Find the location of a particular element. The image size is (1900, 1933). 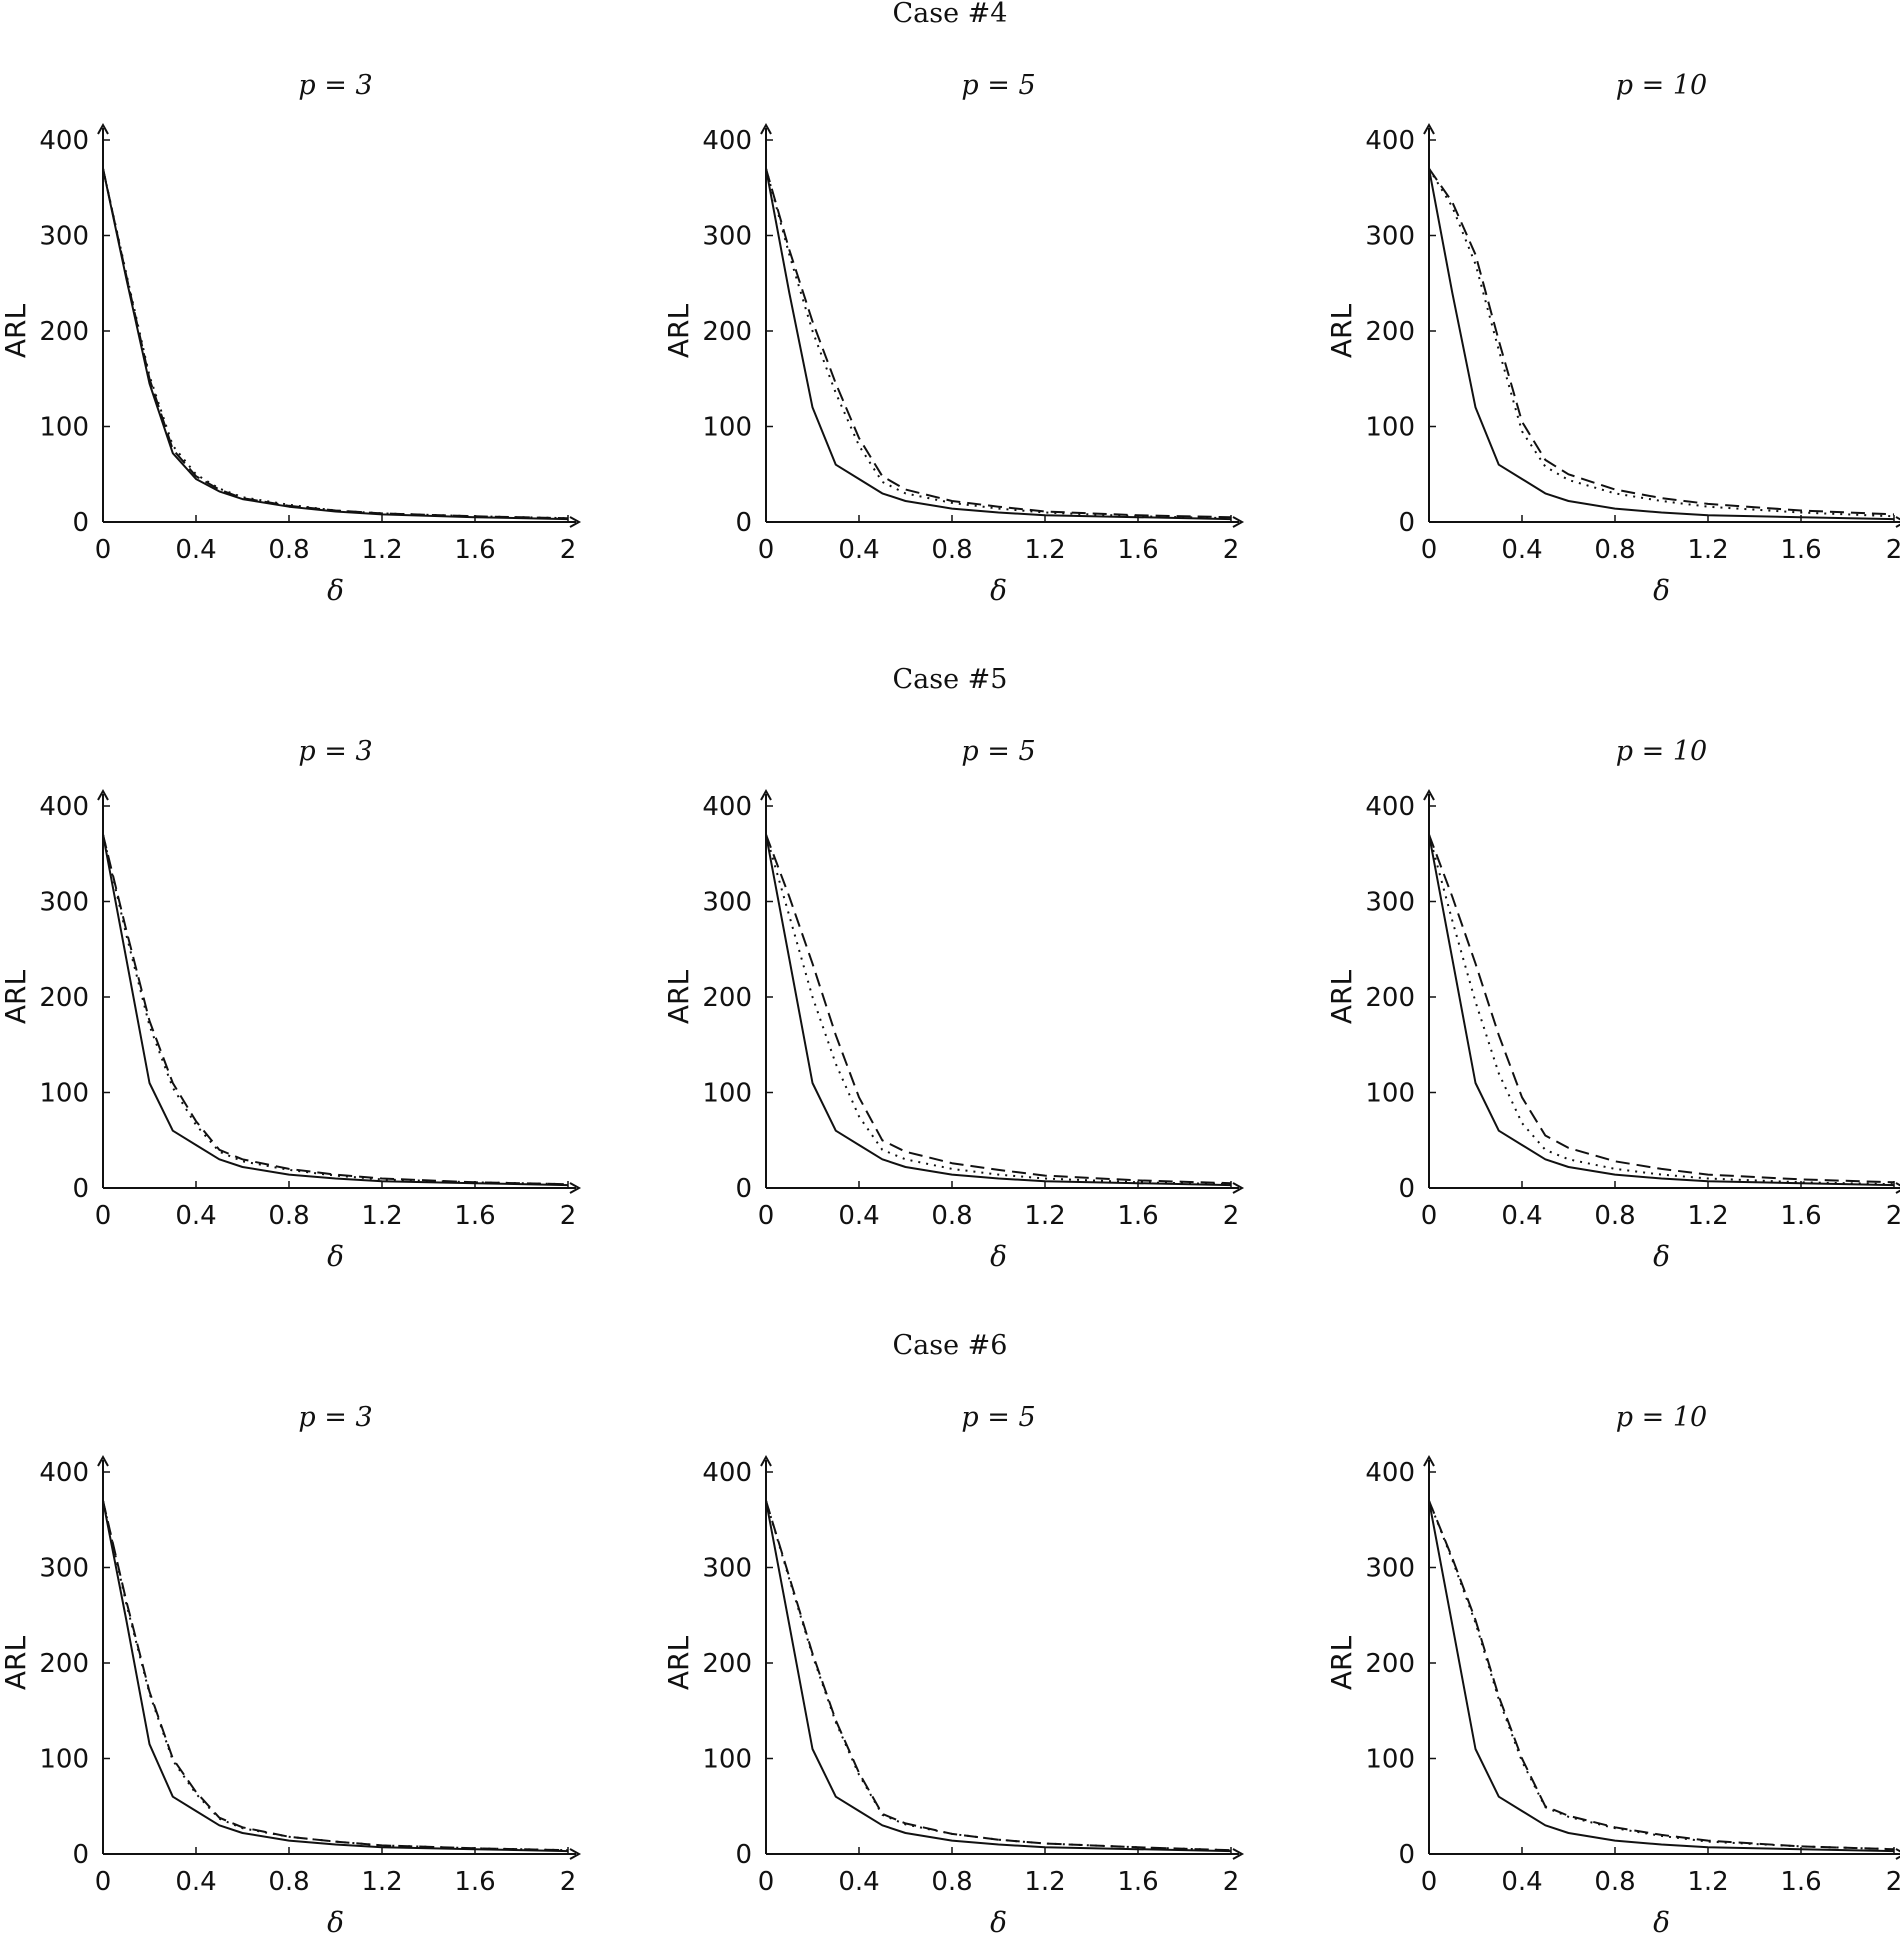

chart-panel-case5-3: p = 10 0 0.4 0.8 1.2 1.6 2 0 100 200 300 400 δ ARL is located at coordinates (1612, 1004).